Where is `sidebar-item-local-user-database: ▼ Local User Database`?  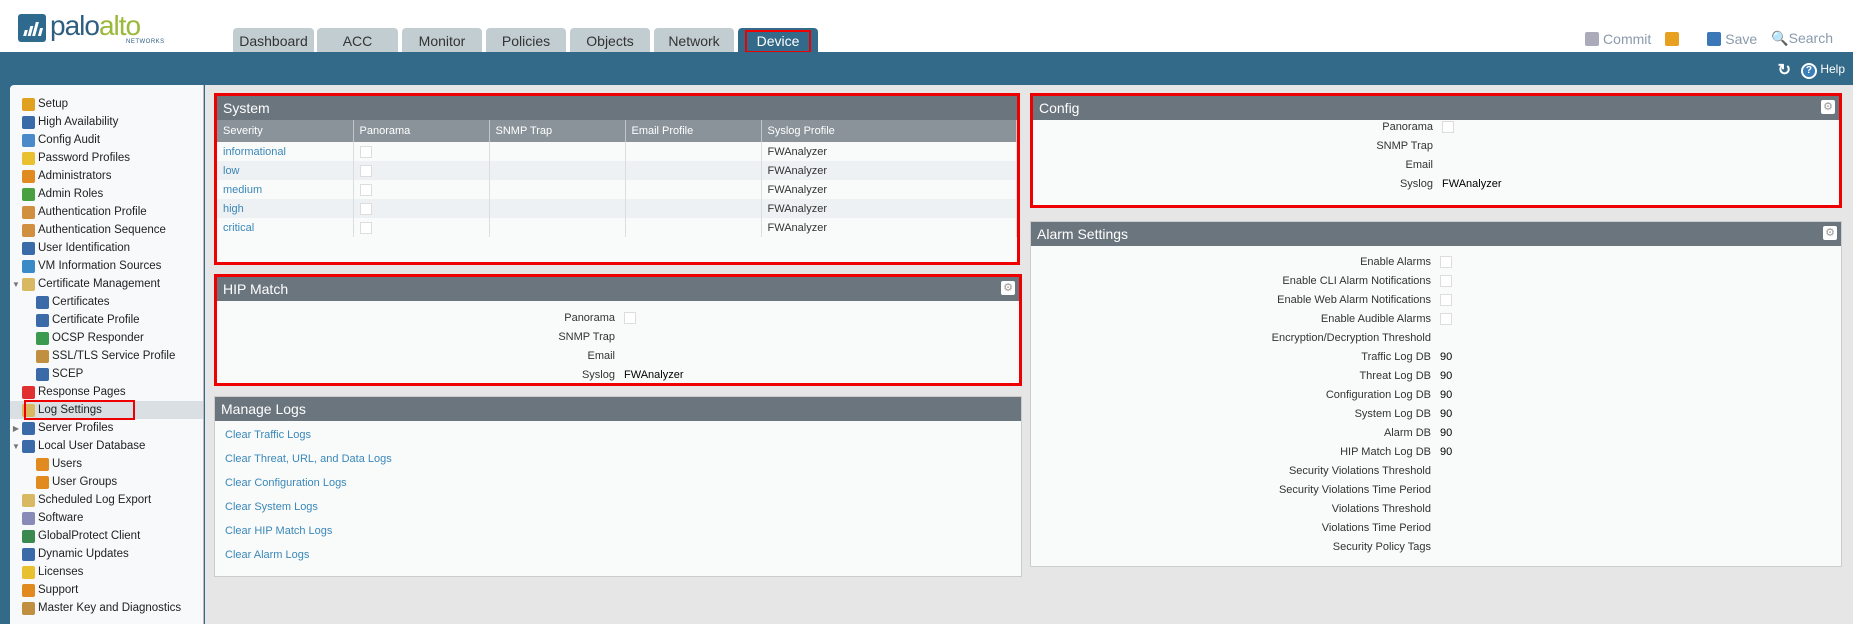
sidebar-item-local-user-database: ▼ Local User Database is located at coordinates (106, 446).